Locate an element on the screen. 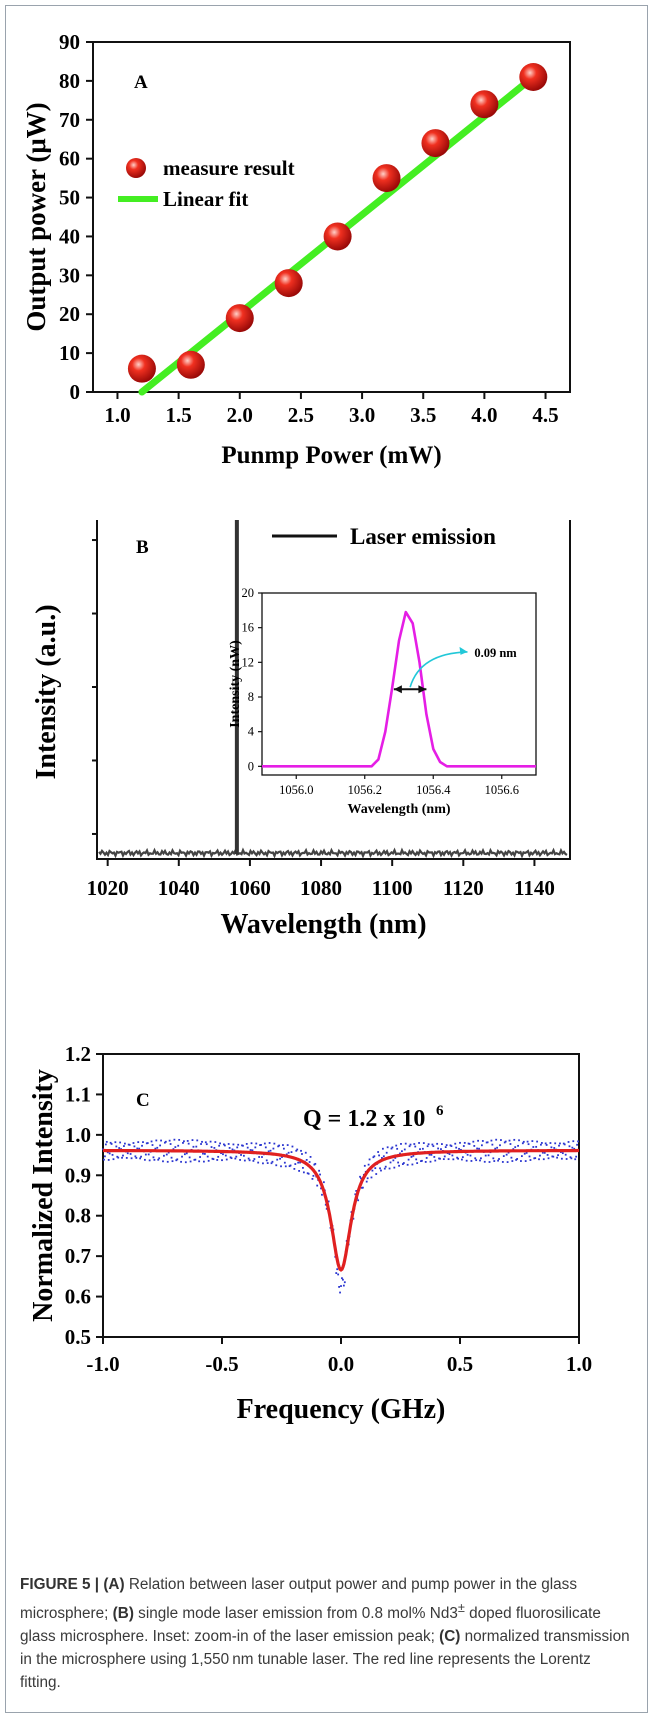 Image resolution: width=655 pixels, height=1721 pixels. x-tick-label-b: 1120 is located at coordinates (463, 888).